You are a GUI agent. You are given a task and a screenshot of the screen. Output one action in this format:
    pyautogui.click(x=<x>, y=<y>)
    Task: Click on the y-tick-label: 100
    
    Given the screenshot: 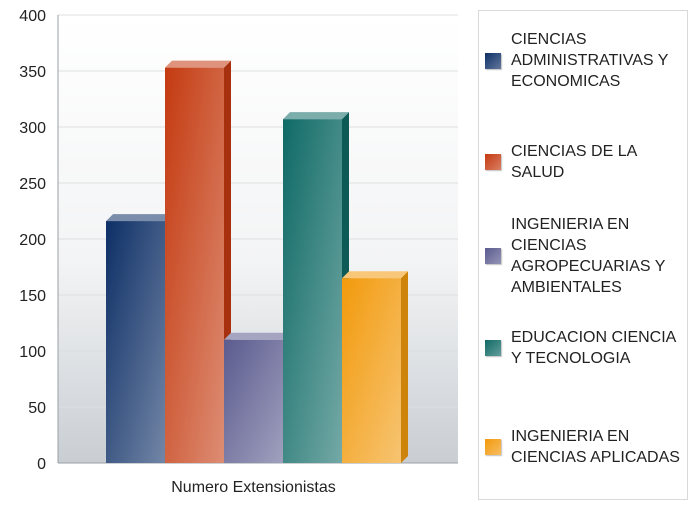 What is the action you would take?
    pyautogui.click(x=32, y=352)
    